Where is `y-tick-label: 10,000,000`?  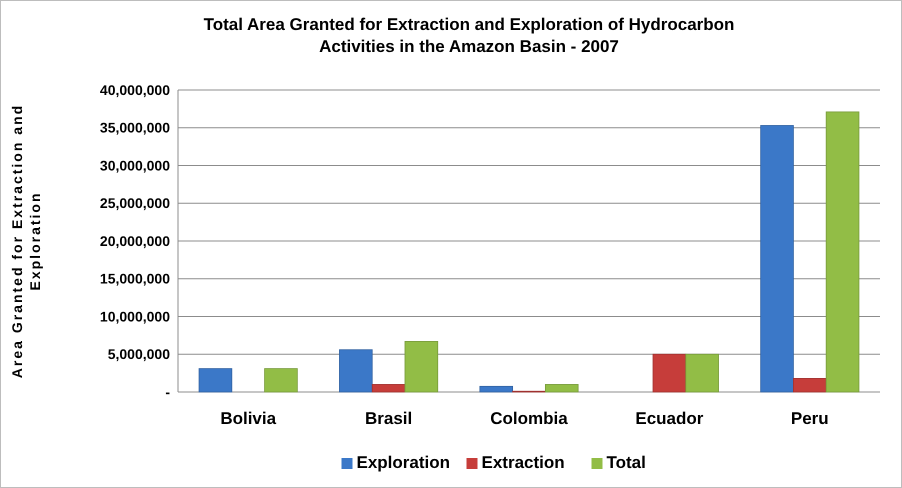
y-tick-label: 10,000,000 is located at coordinates (135, 316).